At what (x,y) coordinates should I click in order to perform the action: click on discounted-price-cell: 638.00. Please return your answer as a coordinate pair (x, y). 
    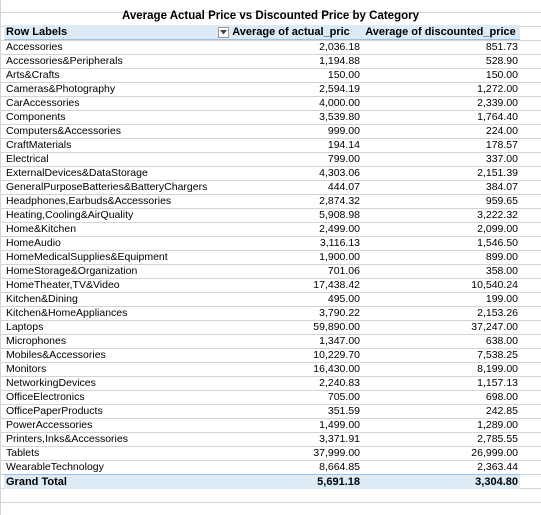
    Looking at the image, I should click on (501, 341).